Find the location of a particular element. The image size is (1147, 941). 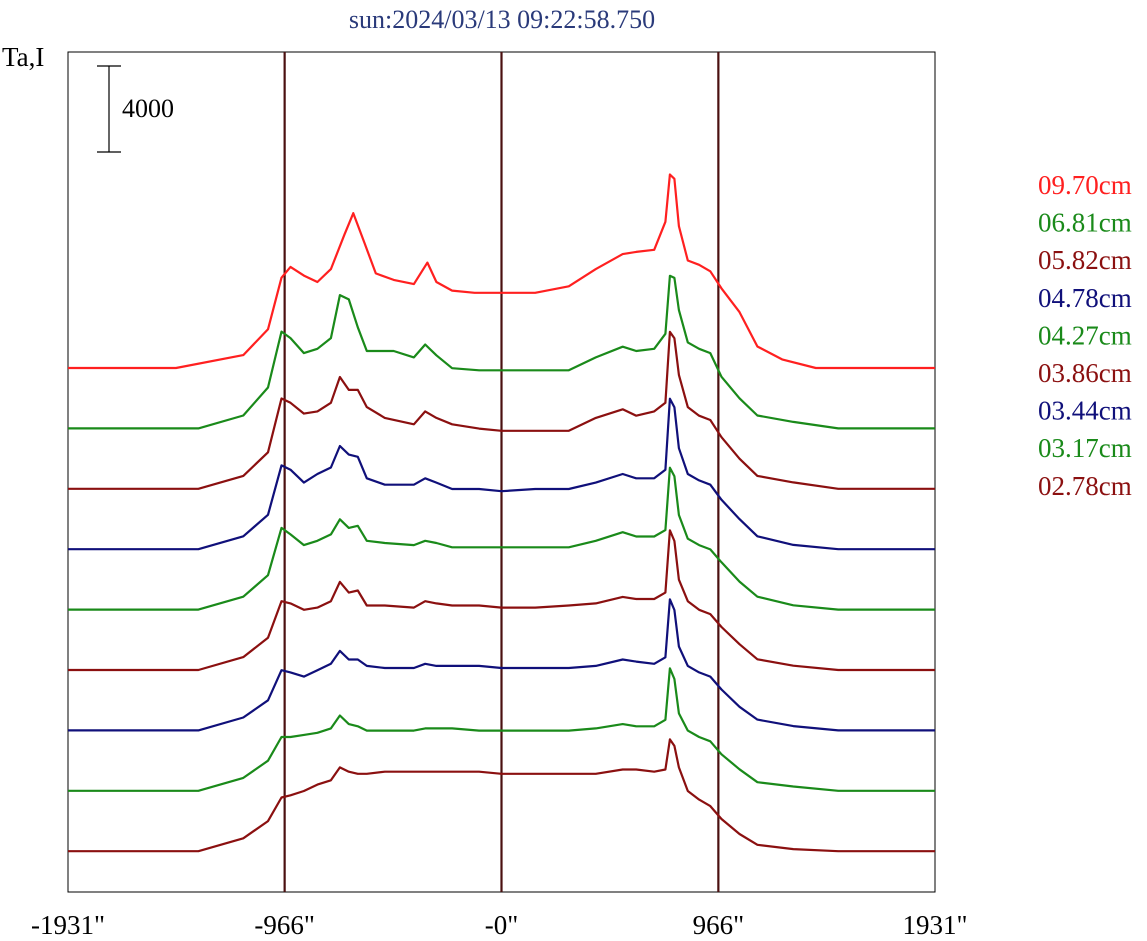

series-line-03.86cm is located at coordinates (501, 600).